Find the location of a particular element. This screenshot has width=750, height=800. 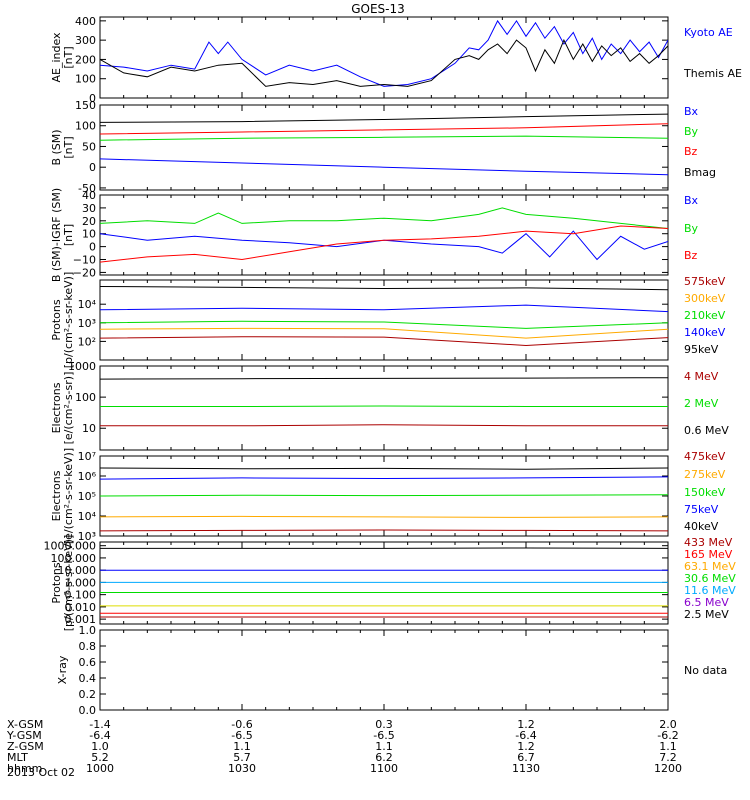

y-tick-label: 0.4 is located at coordinates (88, 678).